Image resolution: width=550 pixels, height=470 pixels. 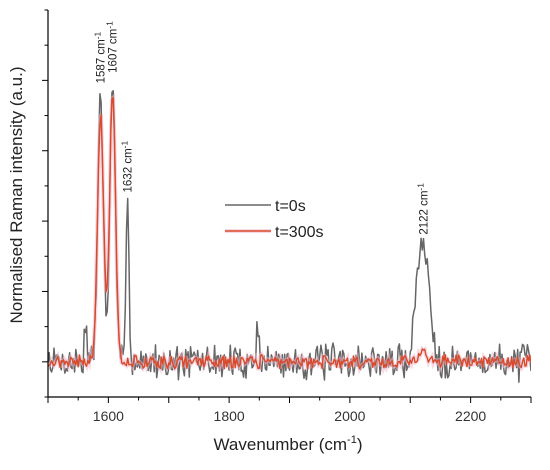 I want to click on legend-label: t=300s, so click(x=299, y=232).